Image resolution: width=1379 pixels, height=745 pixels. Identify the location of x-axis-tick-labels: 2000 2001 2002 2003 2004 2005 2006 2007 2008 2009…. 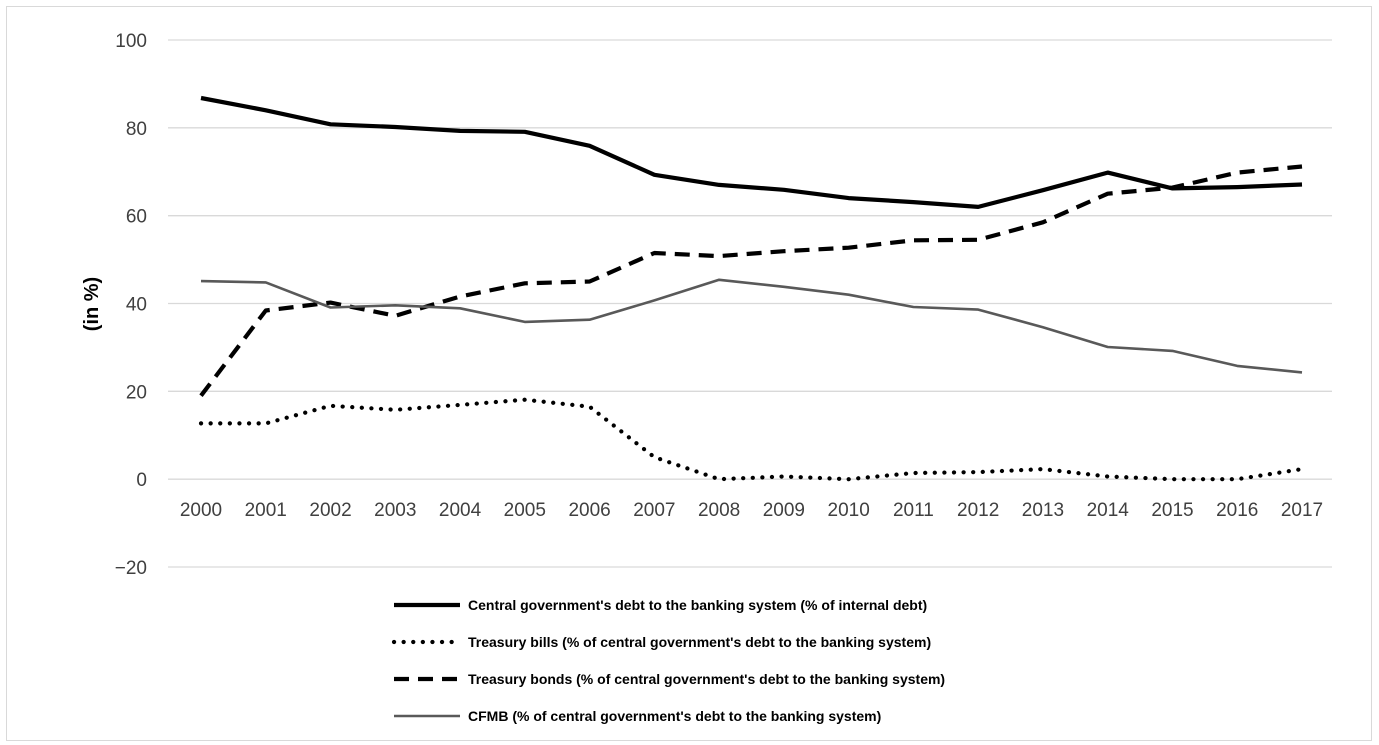
(751, 510).